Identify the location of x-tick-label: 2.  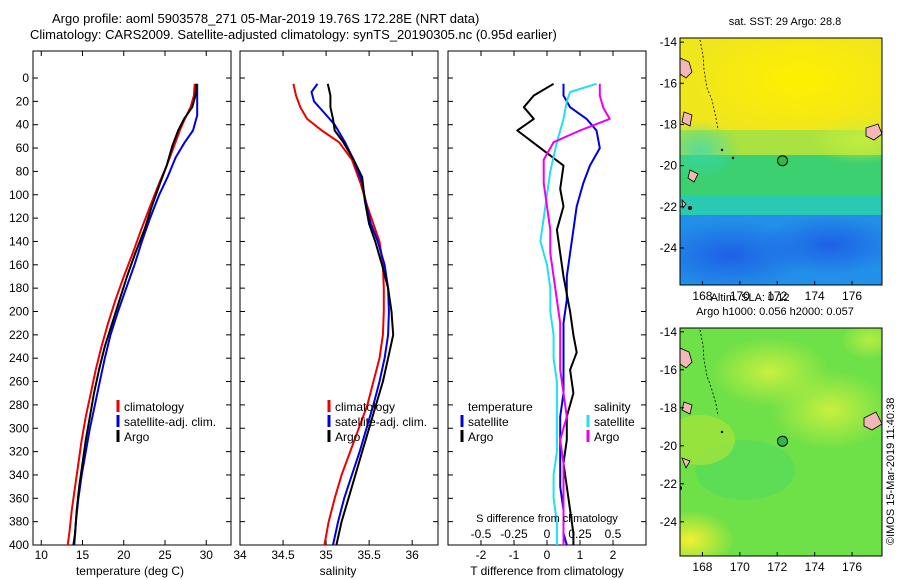
(613, 555).